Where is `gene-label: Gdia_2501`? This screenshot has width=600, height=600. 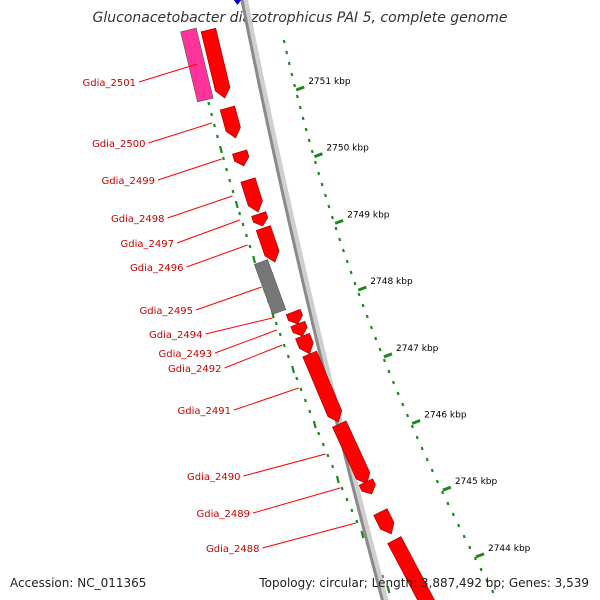
gene-label: Gdia_2501 is located at coordinates (109, 83).